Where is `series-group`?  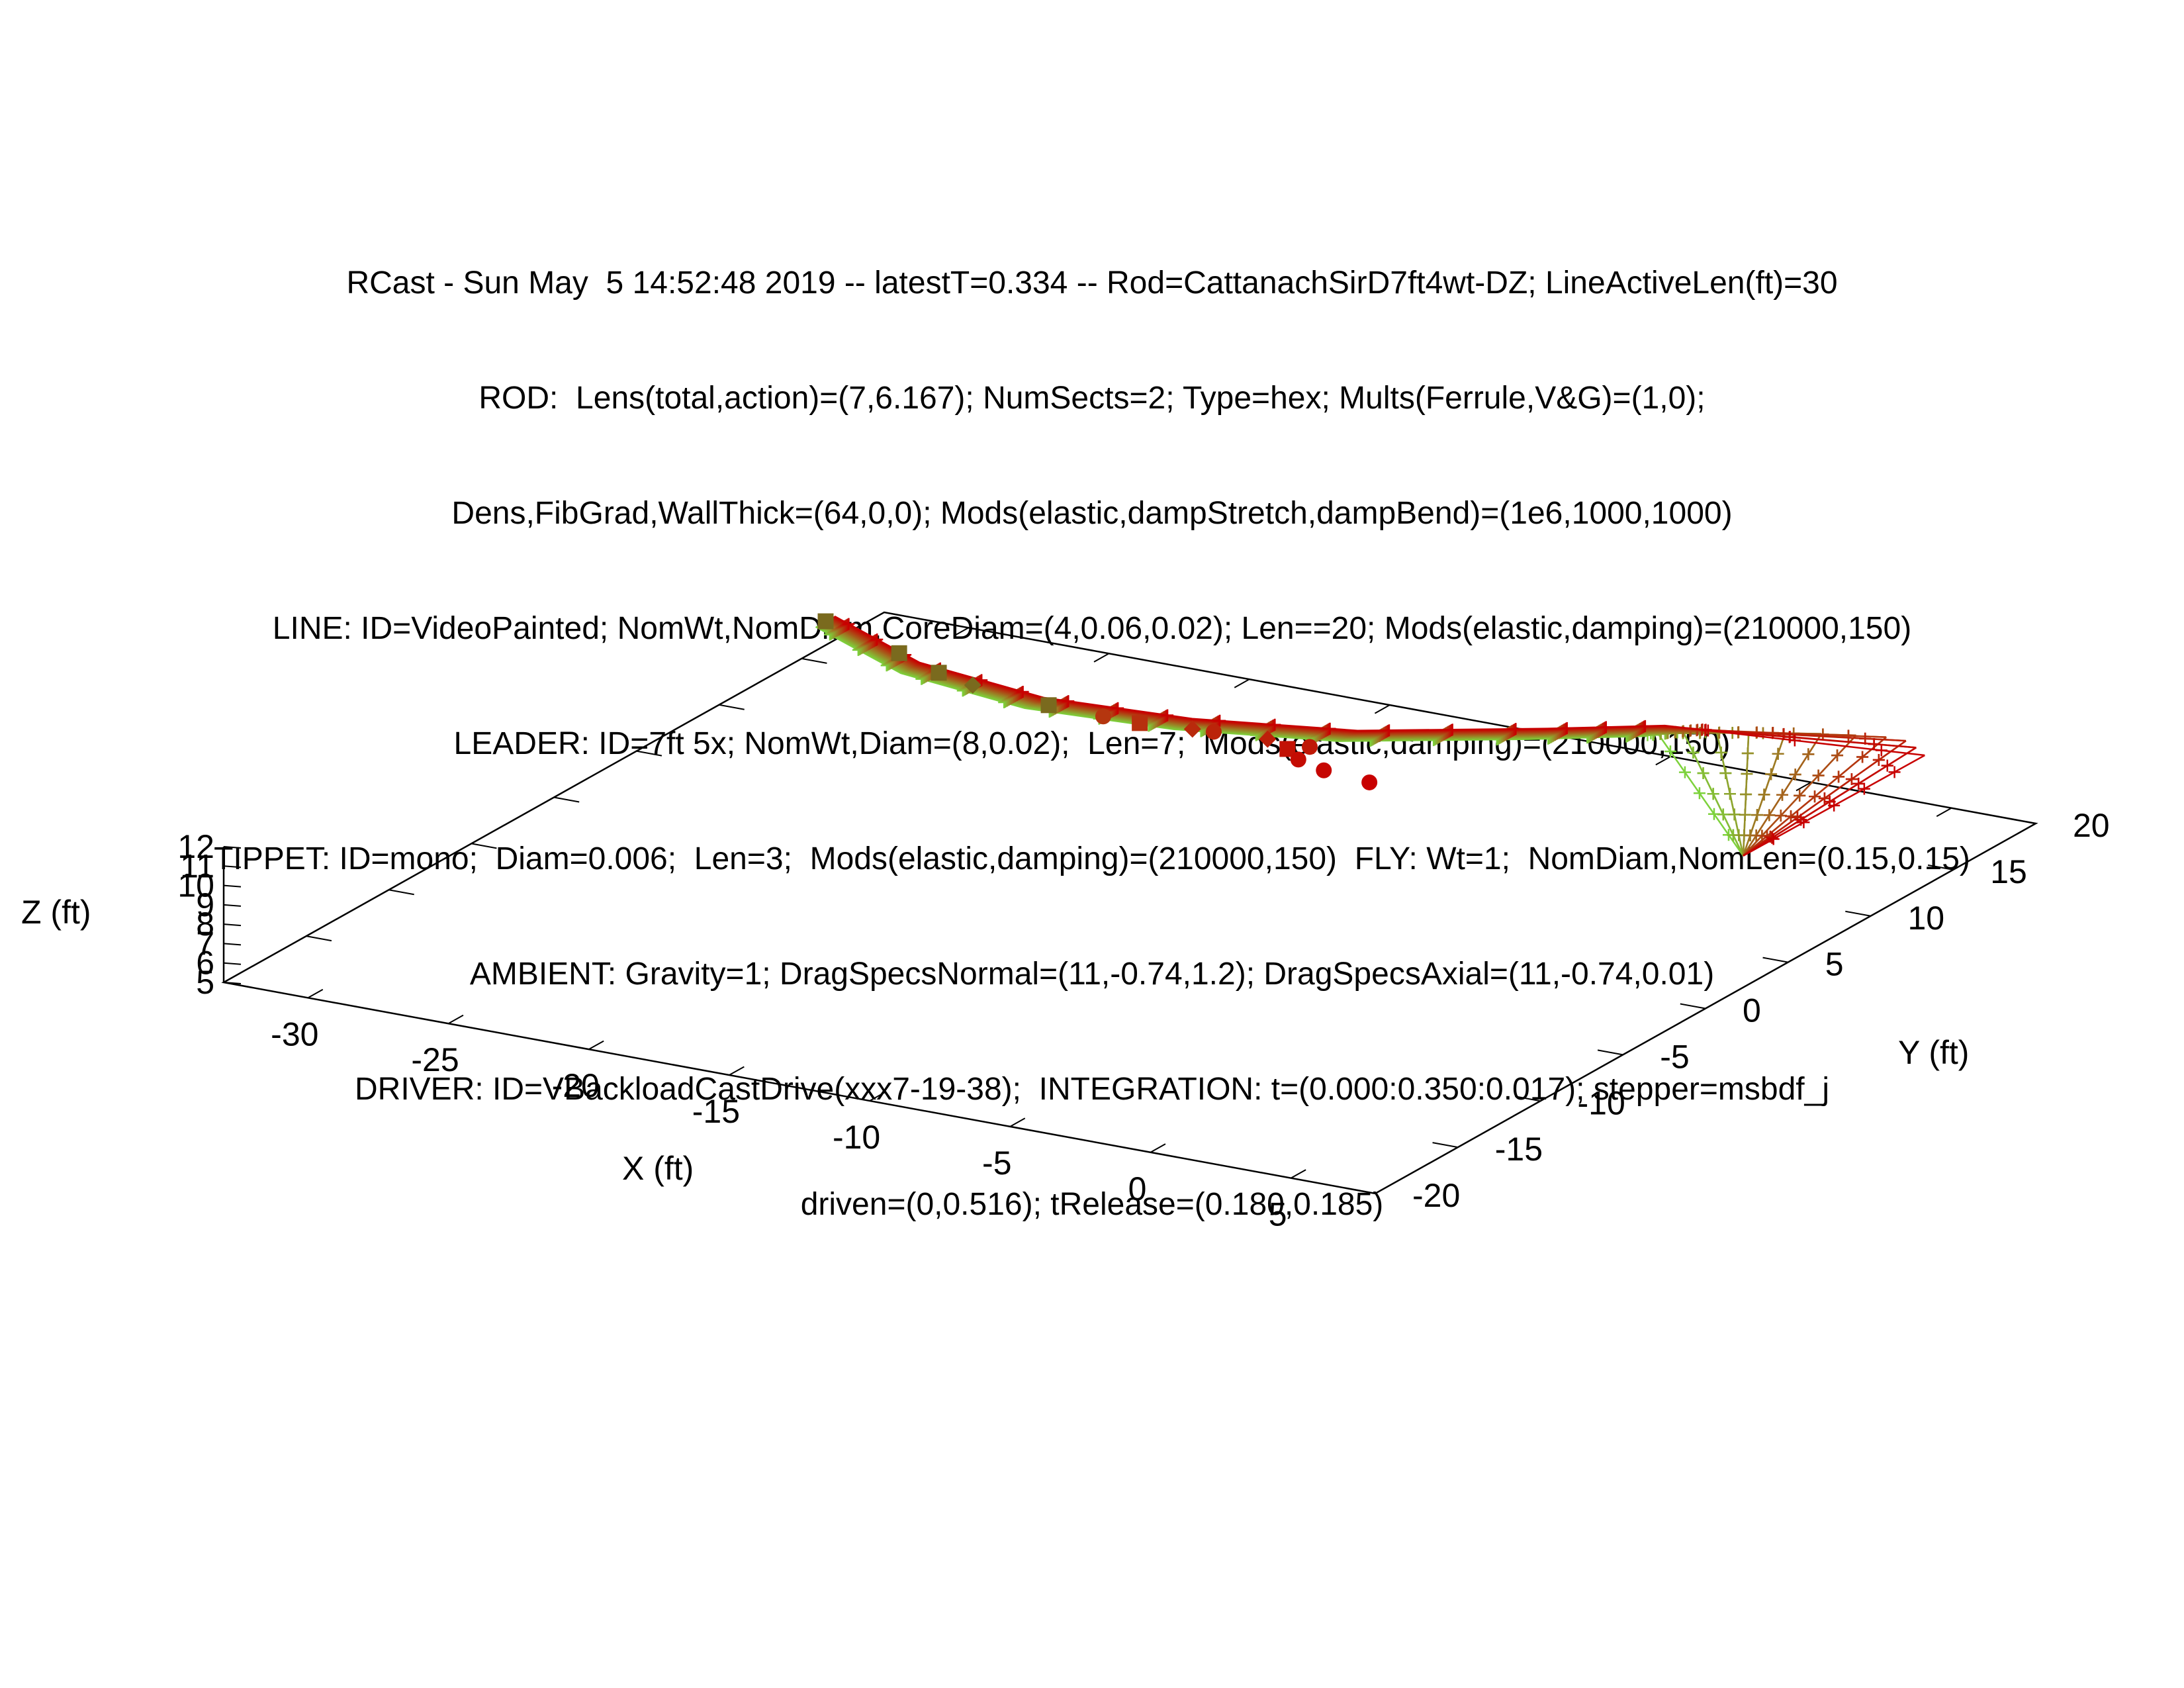
series-group is located at coordinates (1370, 736).